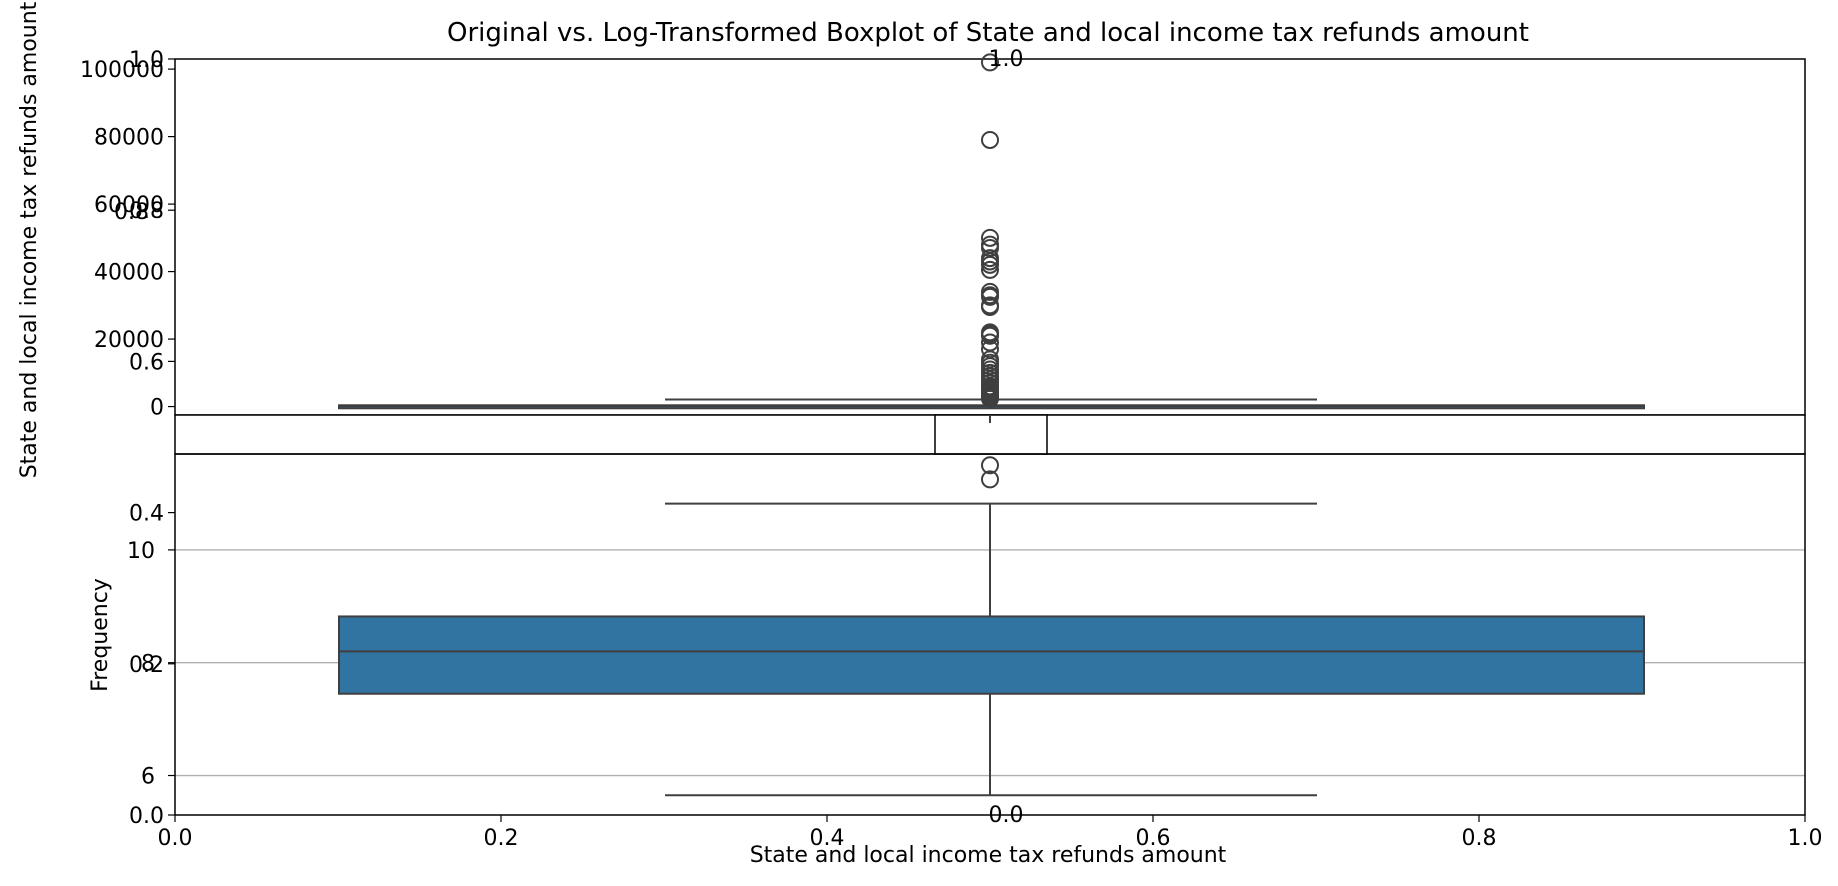 Image resolution: width=1838 pixels, height=886 pixels. I want to click on outer-x-tick-label: 0.8, so click(1479, 838).